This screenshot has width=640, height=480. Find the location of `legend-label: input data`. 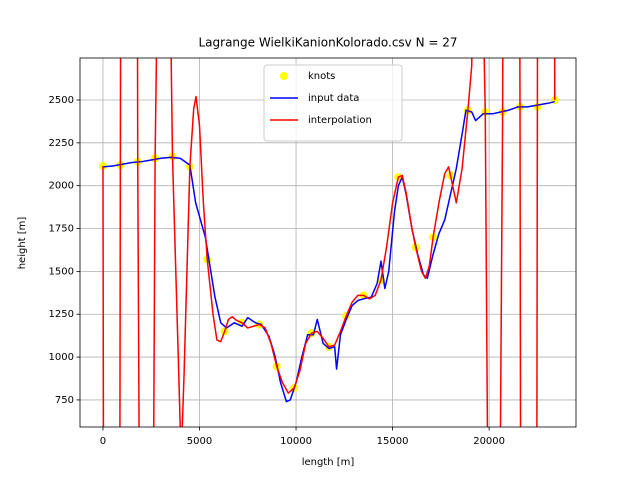

legend-label: input data is located at coordinates (333, 98).